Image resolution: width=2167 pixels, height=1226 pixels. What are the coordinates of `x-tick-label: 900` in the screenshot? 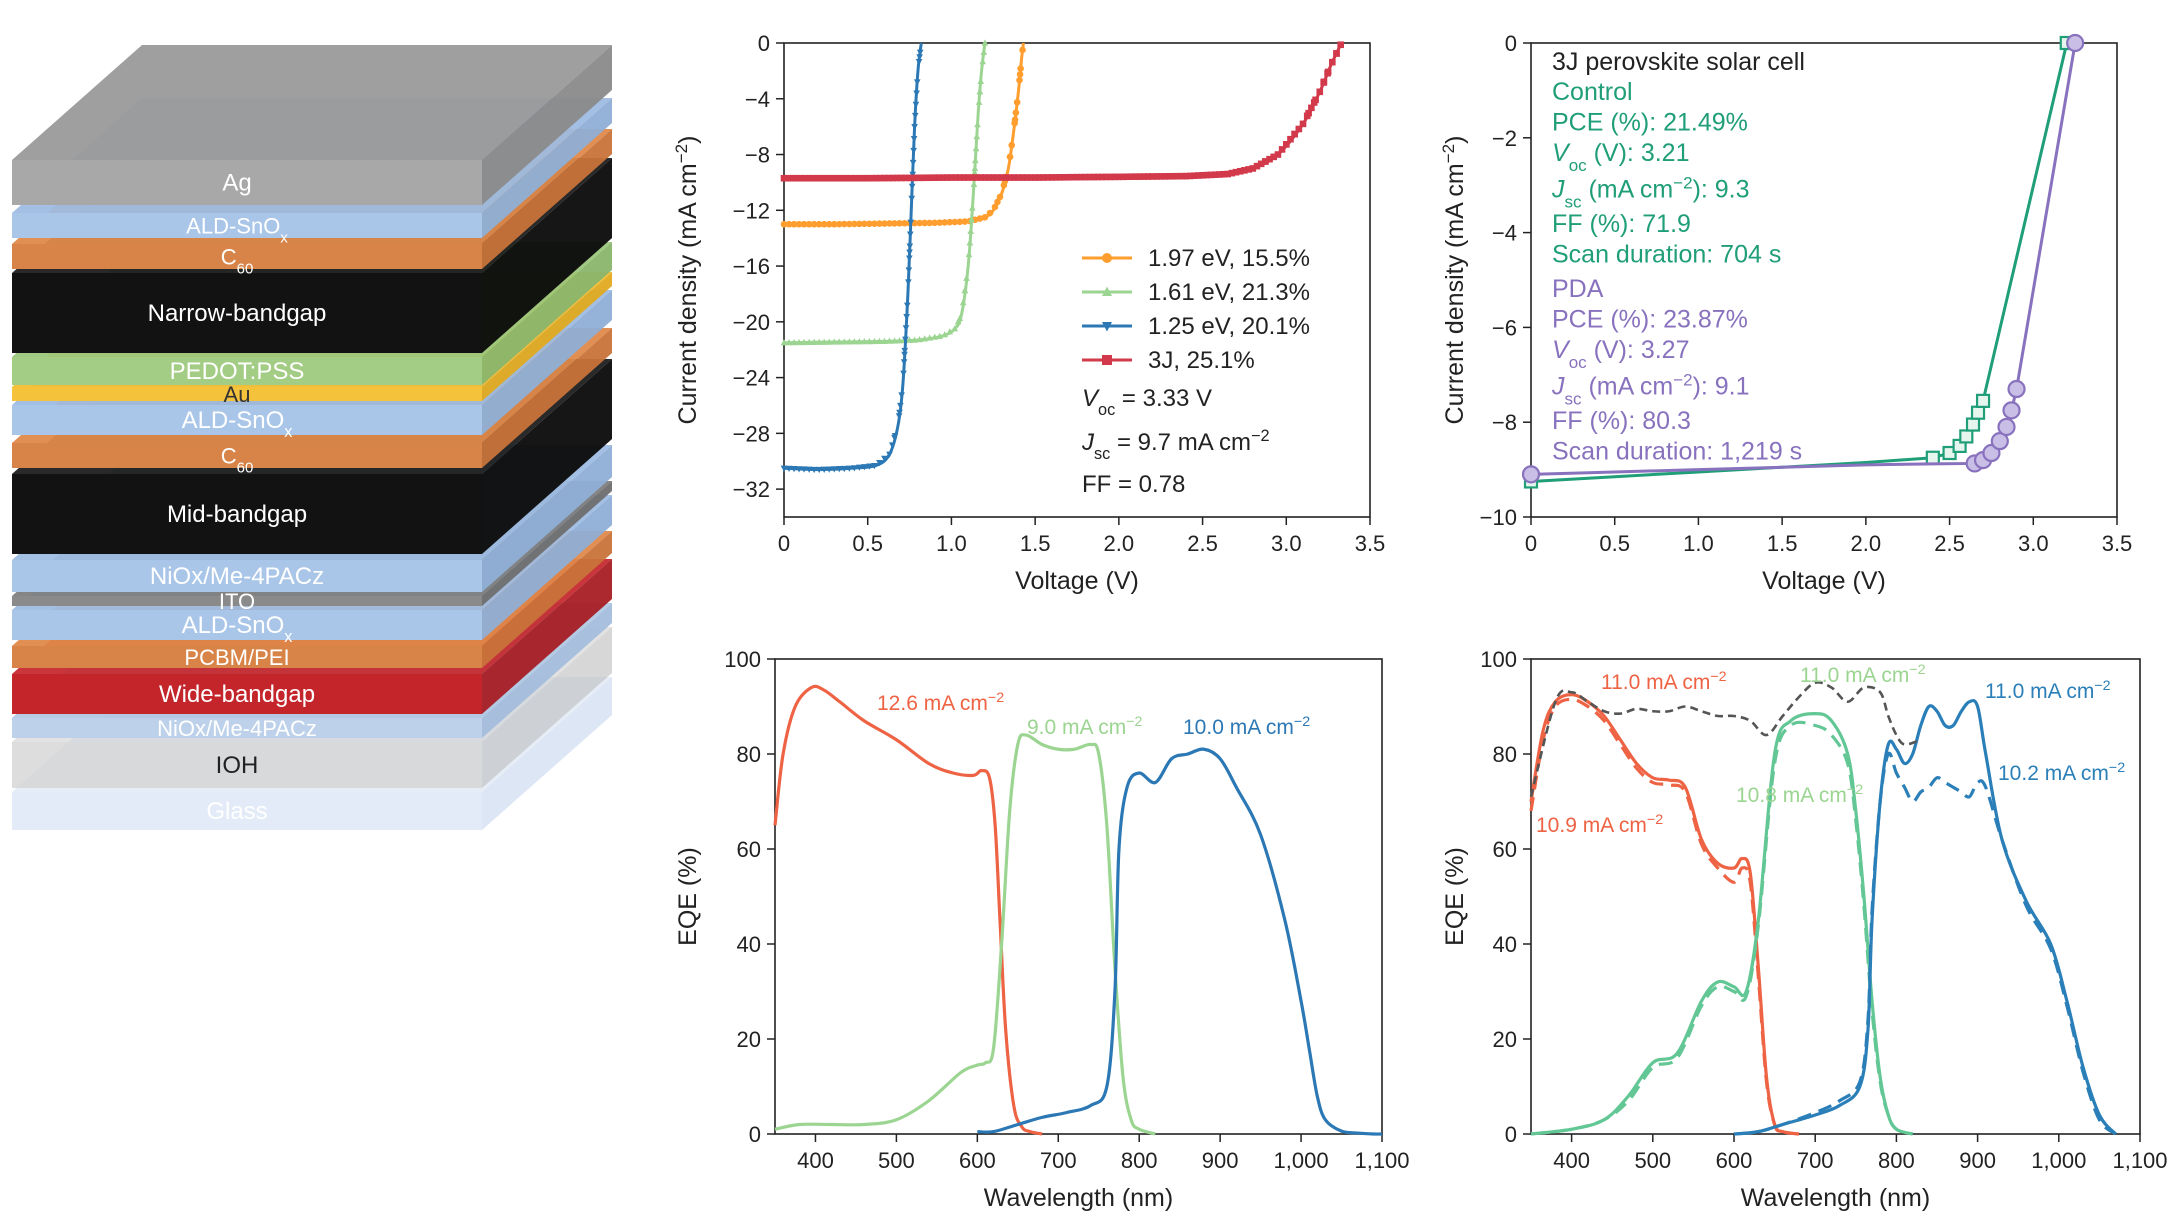 It's located at (1220, 1160).